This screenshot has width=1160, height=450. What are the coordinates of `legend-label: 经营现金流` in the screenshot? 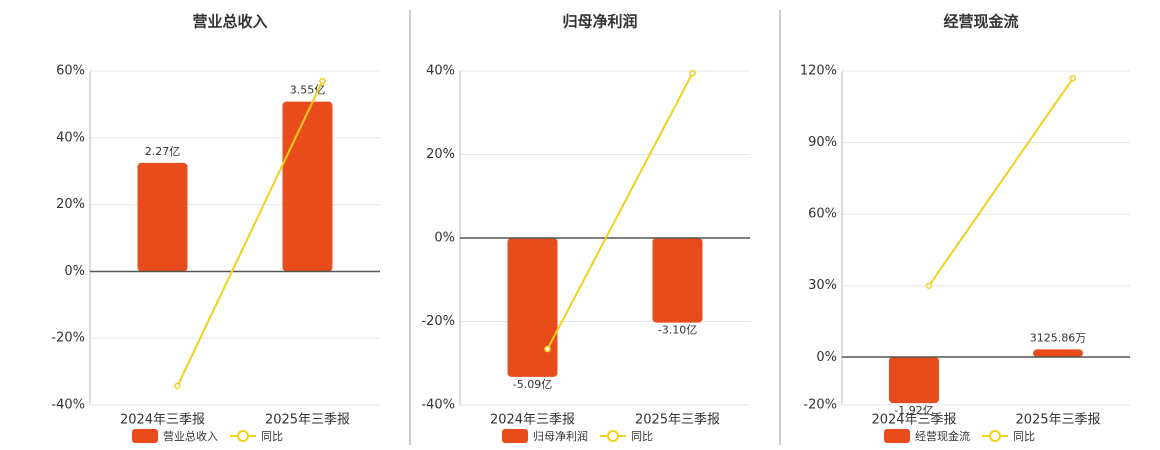 It's located at (942, 436).